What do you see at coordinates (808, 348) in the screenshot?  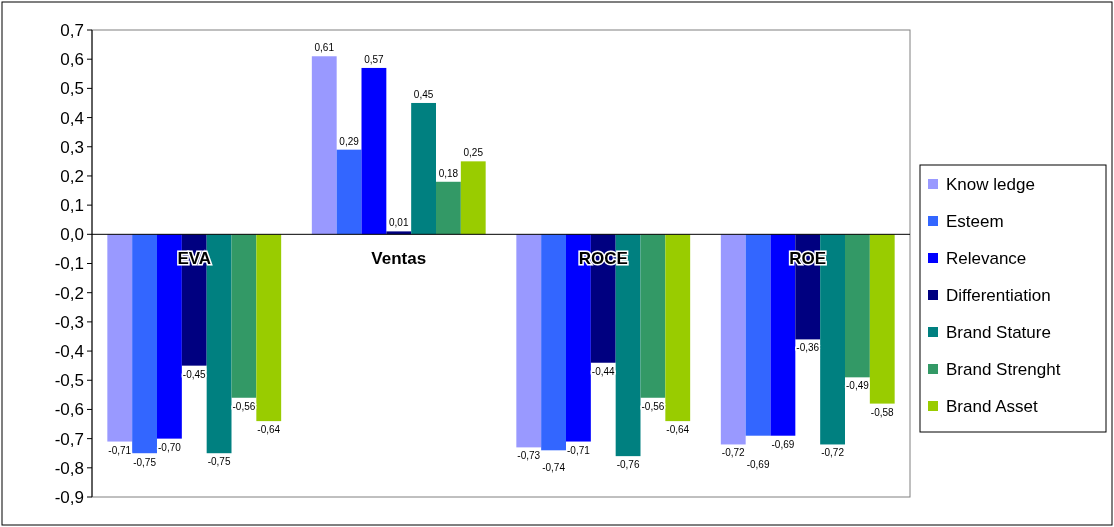 I see `data-label: -0,36` at bounding box center [808, 348].